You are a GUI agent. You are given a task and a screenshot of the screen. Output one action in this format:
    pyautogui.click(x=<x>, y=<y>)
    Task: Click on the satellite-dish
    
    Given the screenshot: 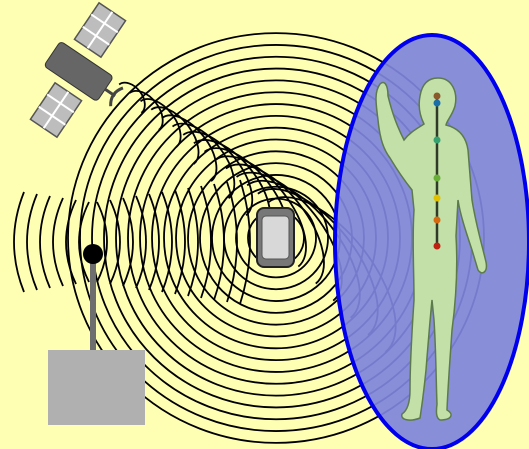 What is the action you would take?
    pyautogui.click(x=116, y=96)
    